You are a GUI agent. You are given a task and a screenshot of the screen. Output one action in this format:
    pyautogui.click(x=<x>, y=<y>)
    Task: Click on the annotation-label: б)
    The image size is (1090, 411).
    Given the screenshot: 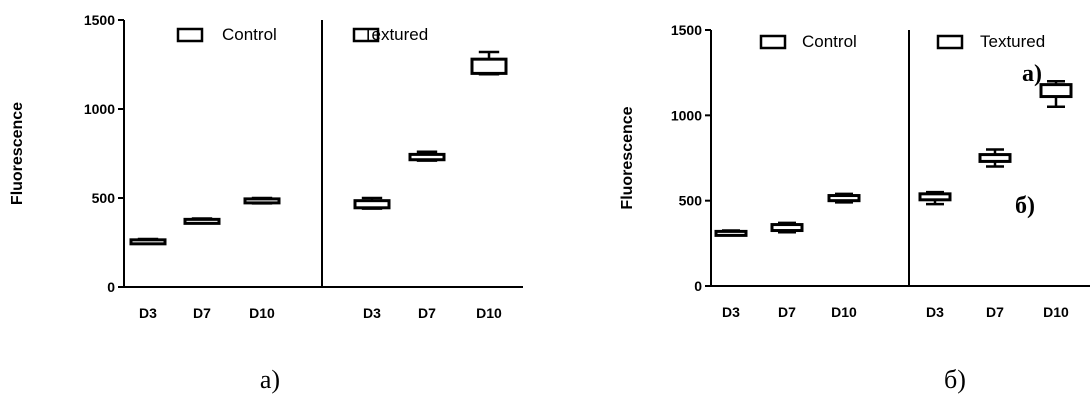 What is the action you would take?
    pyautogui.click(x=1025, y=206)
    